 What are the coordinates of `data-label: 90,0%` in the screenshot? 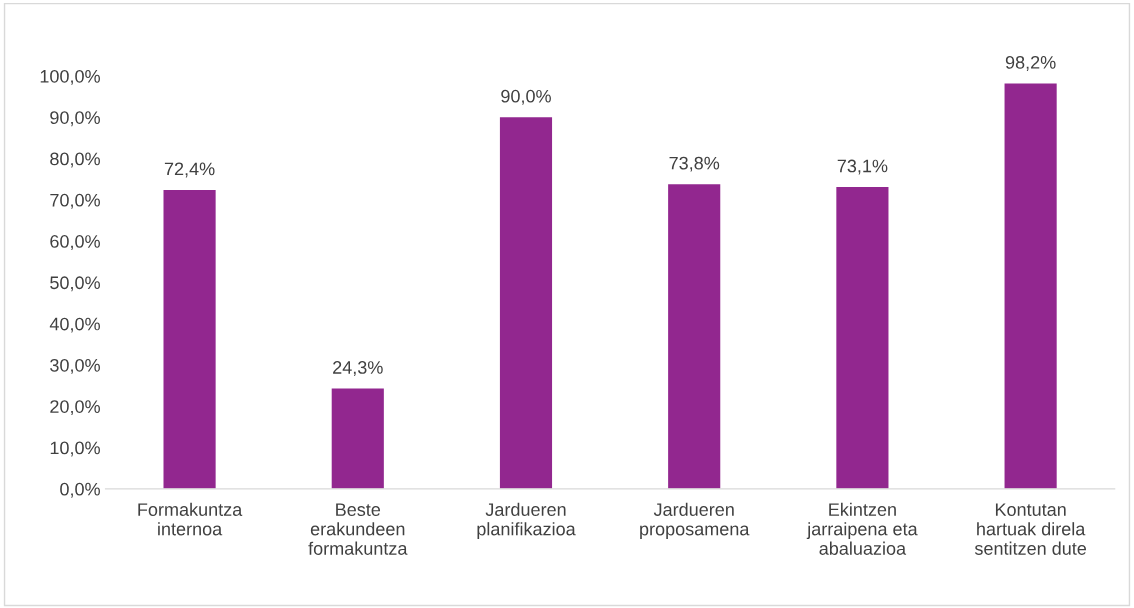 It's located at (526, 97).